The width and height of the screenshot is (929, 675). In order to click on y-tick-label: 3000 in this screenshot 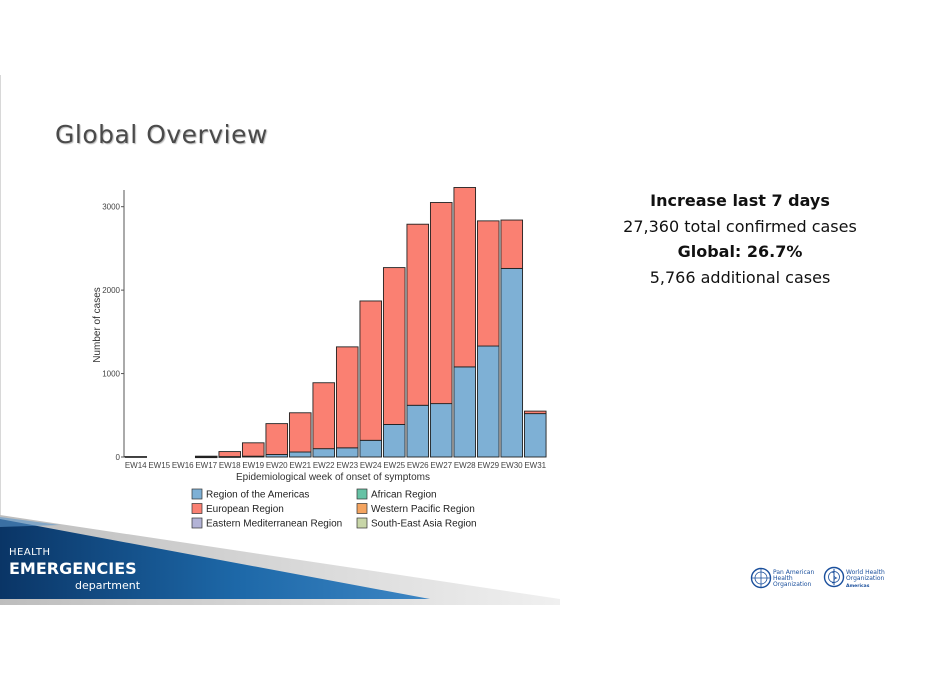, I will do `click(111, 207)`.